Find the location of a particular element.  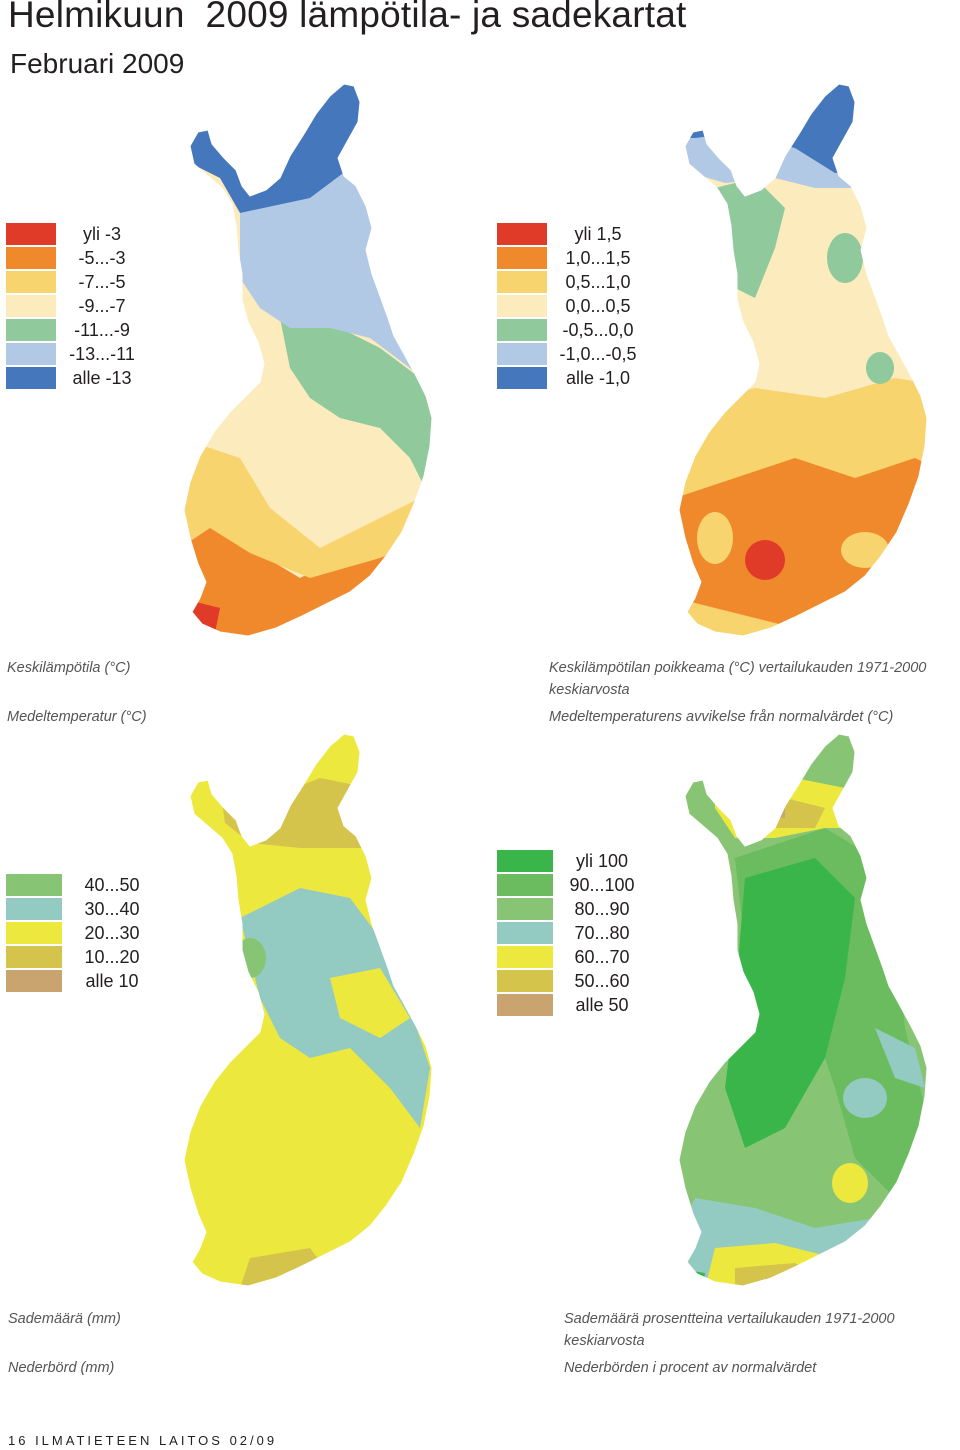

legend-row: 1,0...1,5 is located at coordinates (573, 258).